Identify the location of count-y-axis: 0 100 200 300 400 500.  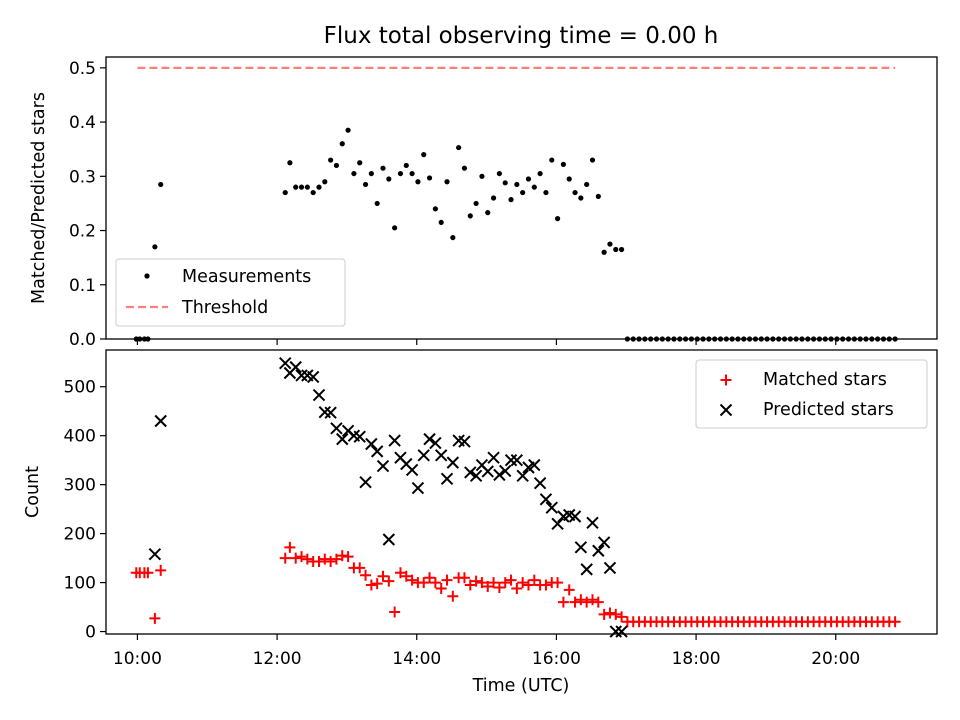
(85, 510).